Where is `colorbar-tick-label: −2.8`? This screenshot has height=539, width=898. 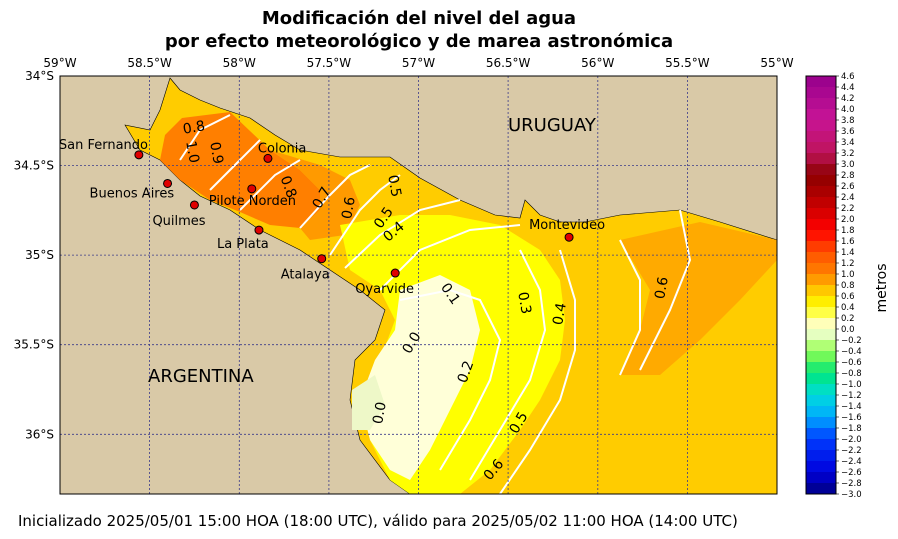 colorbar-tick-label: −2.8 is located at coordinates (851, 484).